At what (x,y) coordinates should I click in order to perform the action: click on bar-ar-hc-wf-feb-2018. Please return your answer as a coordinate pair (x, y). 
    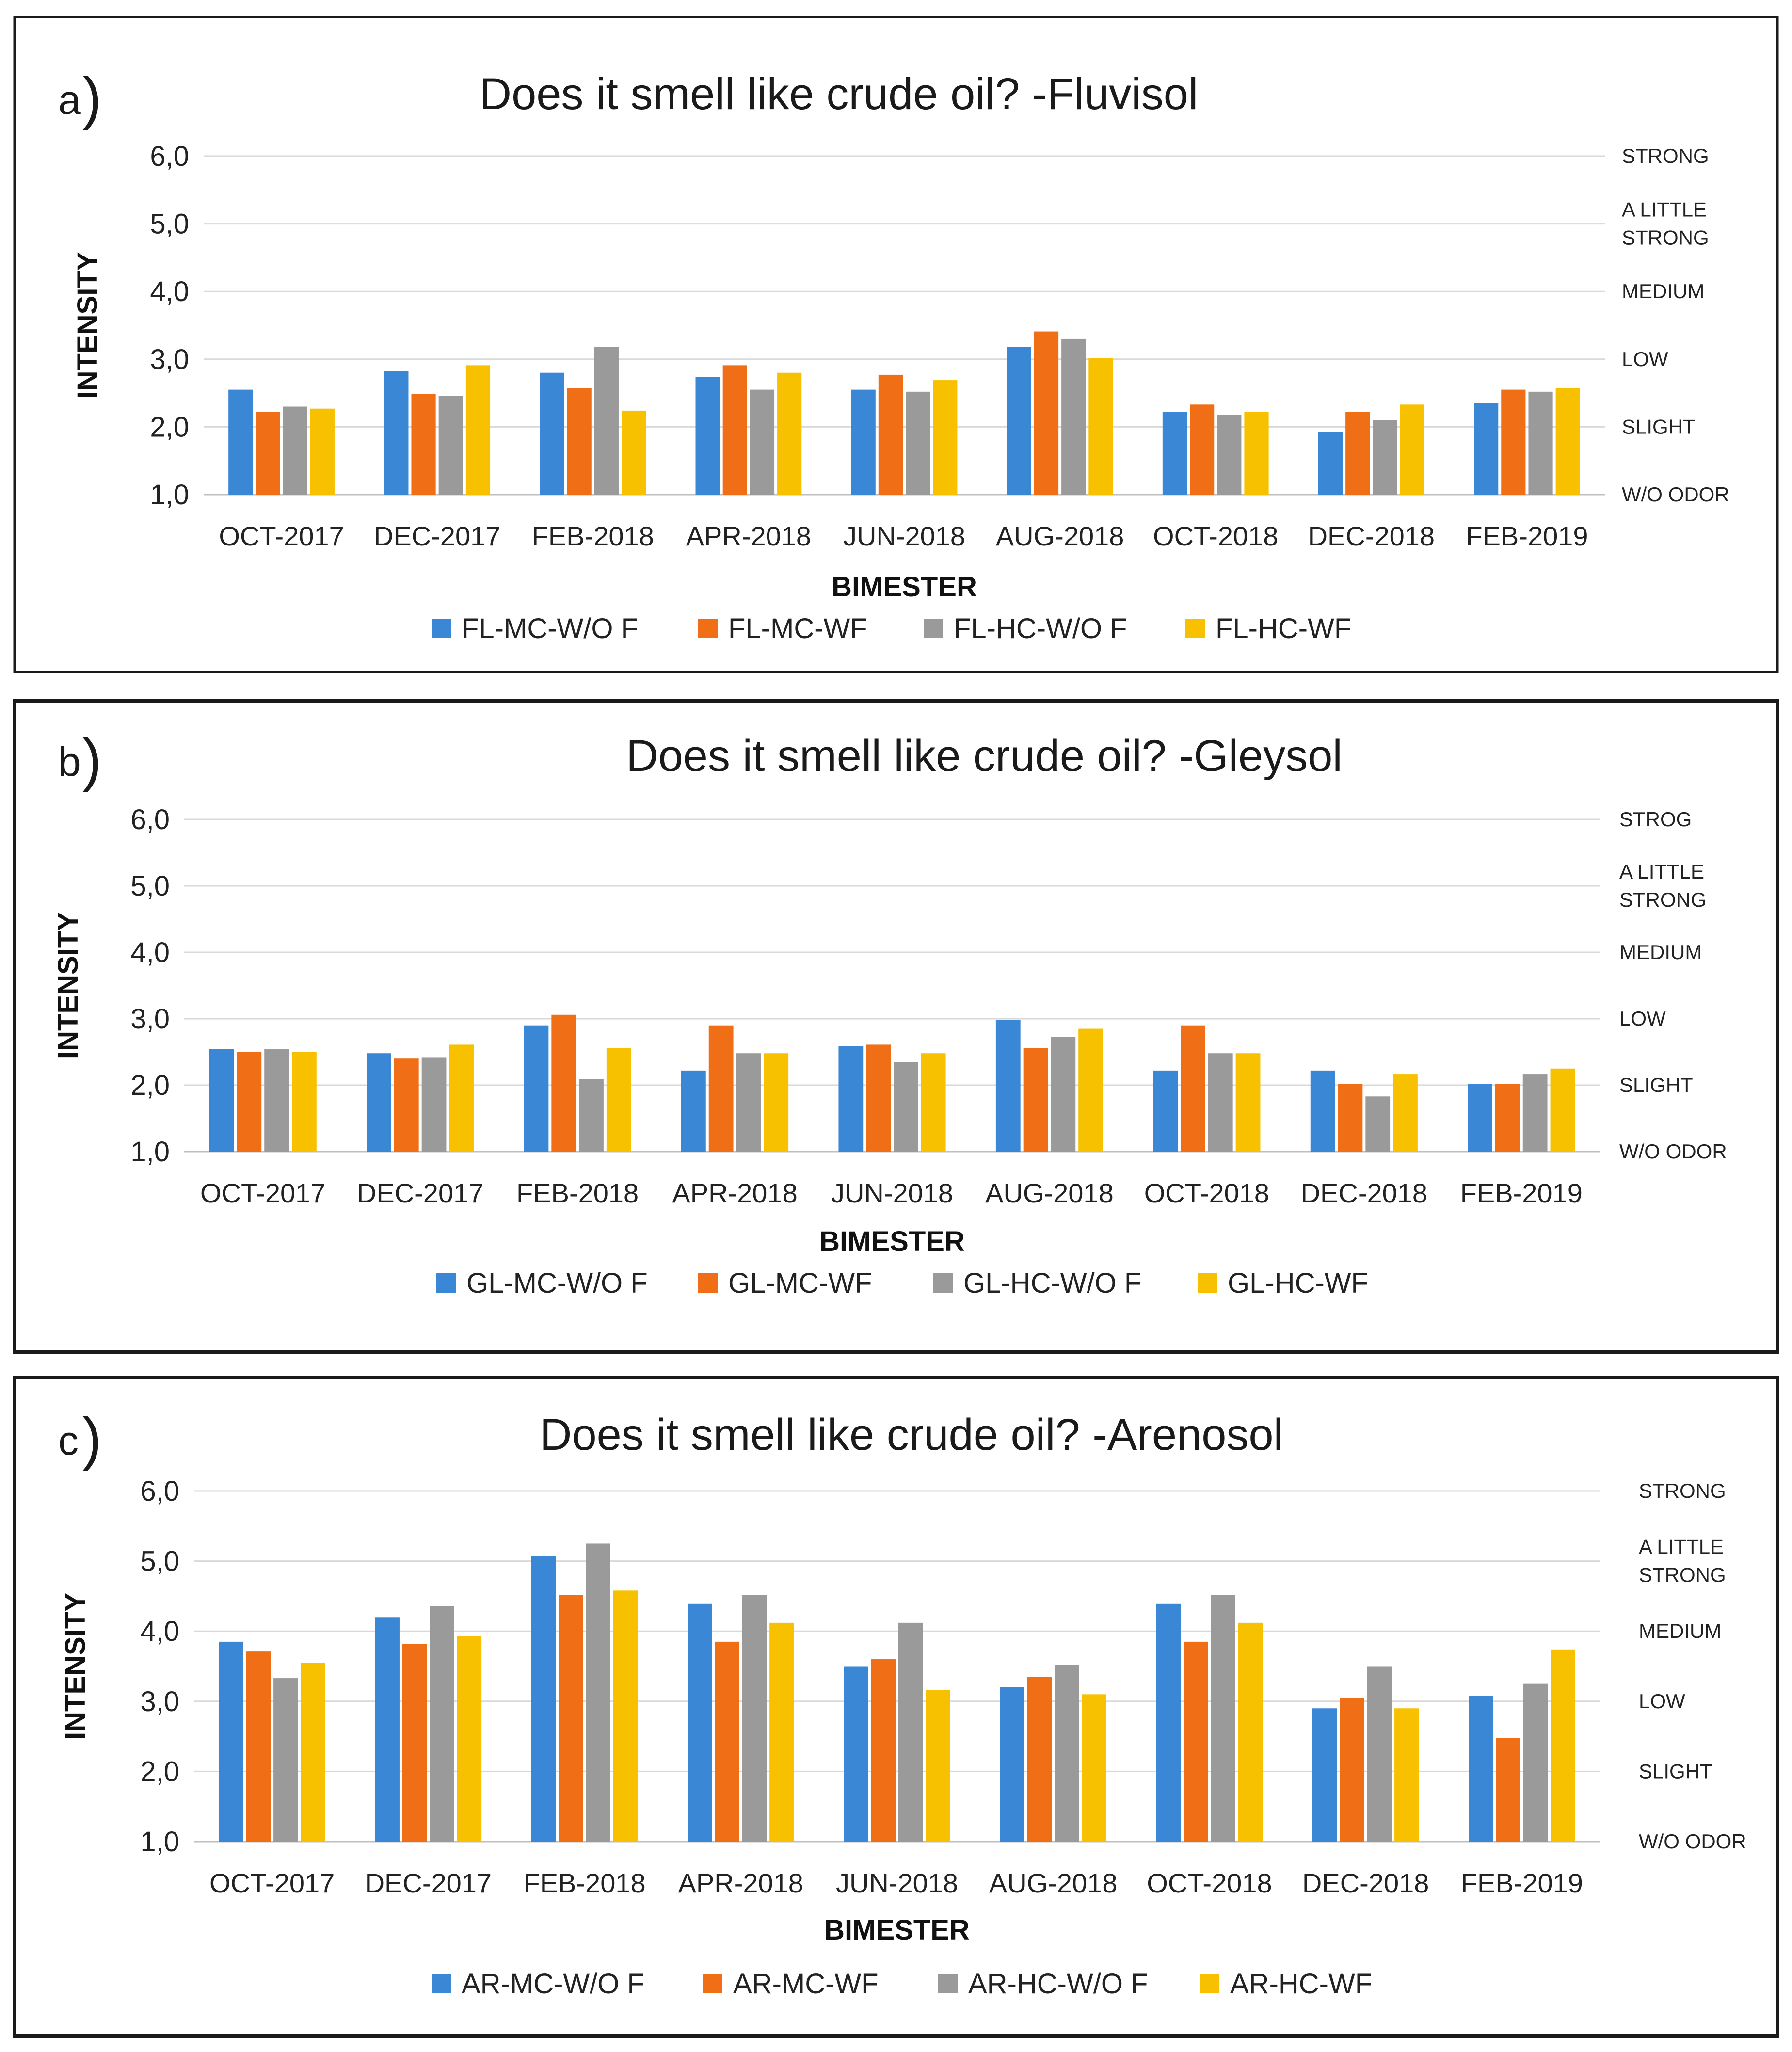
    Looking at the image, I should click on (625, 1716).